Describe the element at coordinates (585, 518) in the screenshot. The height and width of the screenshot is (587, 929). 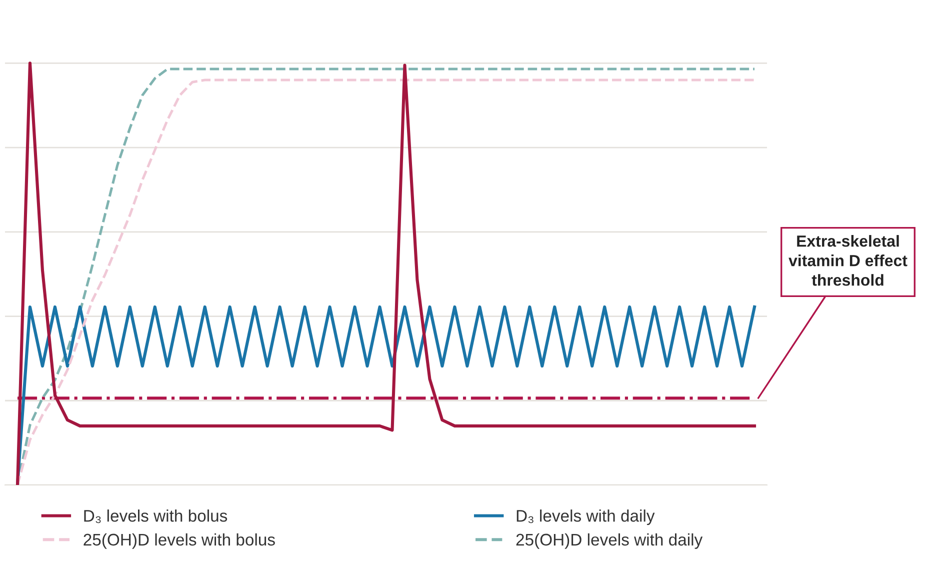
I see `legend-label: D₃ levels with daily` at that location.